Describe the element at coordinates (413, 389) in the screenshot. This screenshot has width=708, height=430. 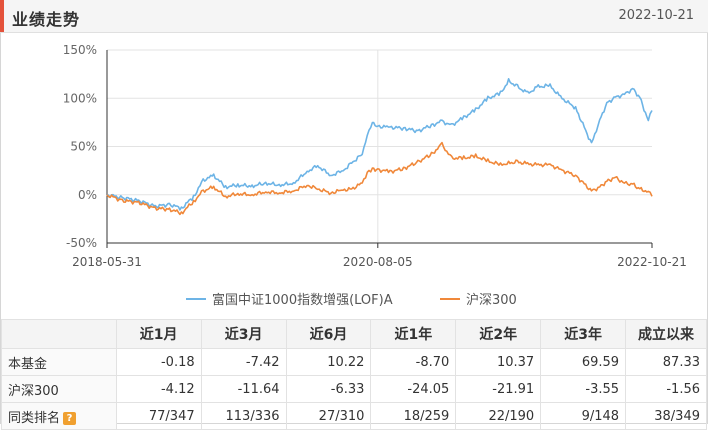
I see `table-cell: -24.05` at that location.